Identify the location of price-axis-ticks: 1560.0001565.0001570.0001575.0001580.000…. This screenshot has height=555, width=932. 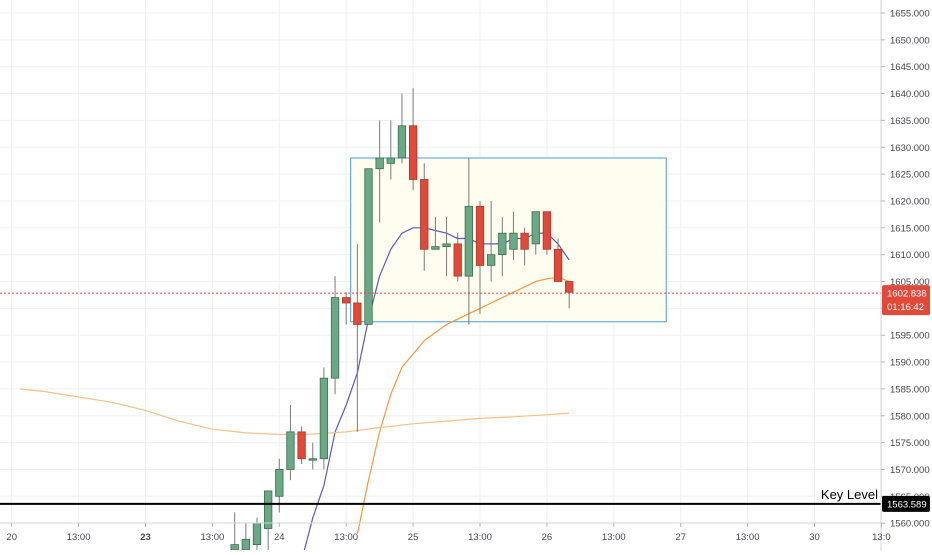
(905, 269).